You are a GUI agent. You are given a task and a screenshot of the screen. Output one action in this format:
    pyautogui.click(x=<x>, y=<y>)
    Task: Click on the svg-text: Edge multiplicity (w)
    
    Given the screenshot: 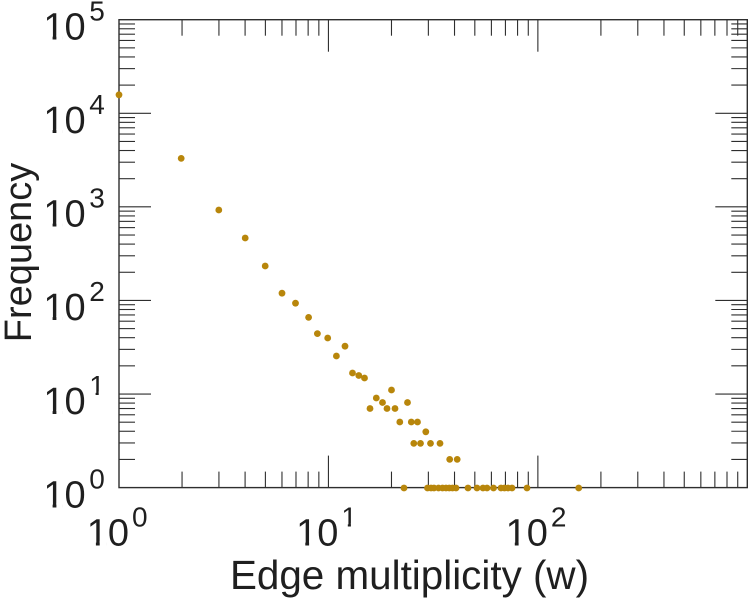 What is the action you would take?
    pyautogui.click(x=409, y=575)
    